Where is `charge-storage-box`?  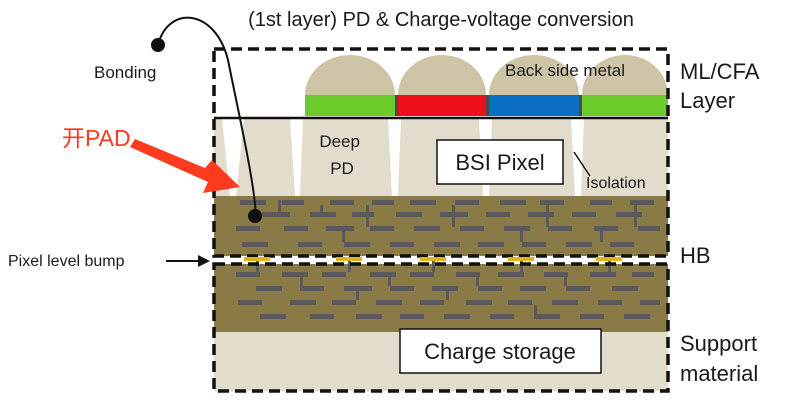 charge-storage-box is located at coordinates (500, 351).